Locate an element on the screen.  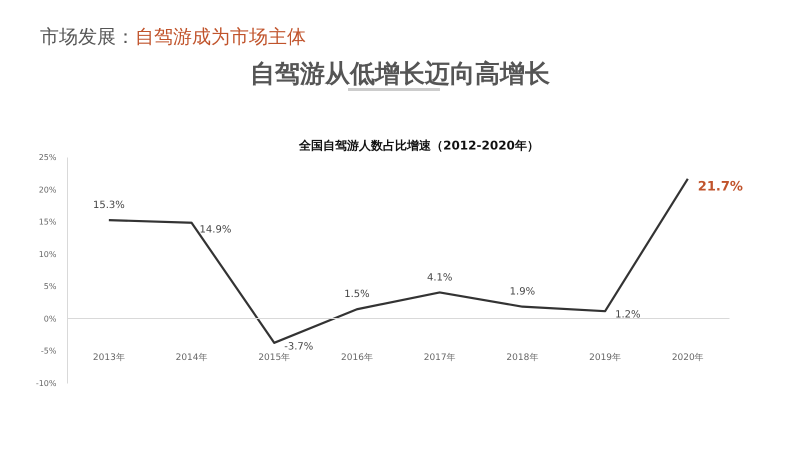
data-label: 4.1% is located at coordinates (439, 278).